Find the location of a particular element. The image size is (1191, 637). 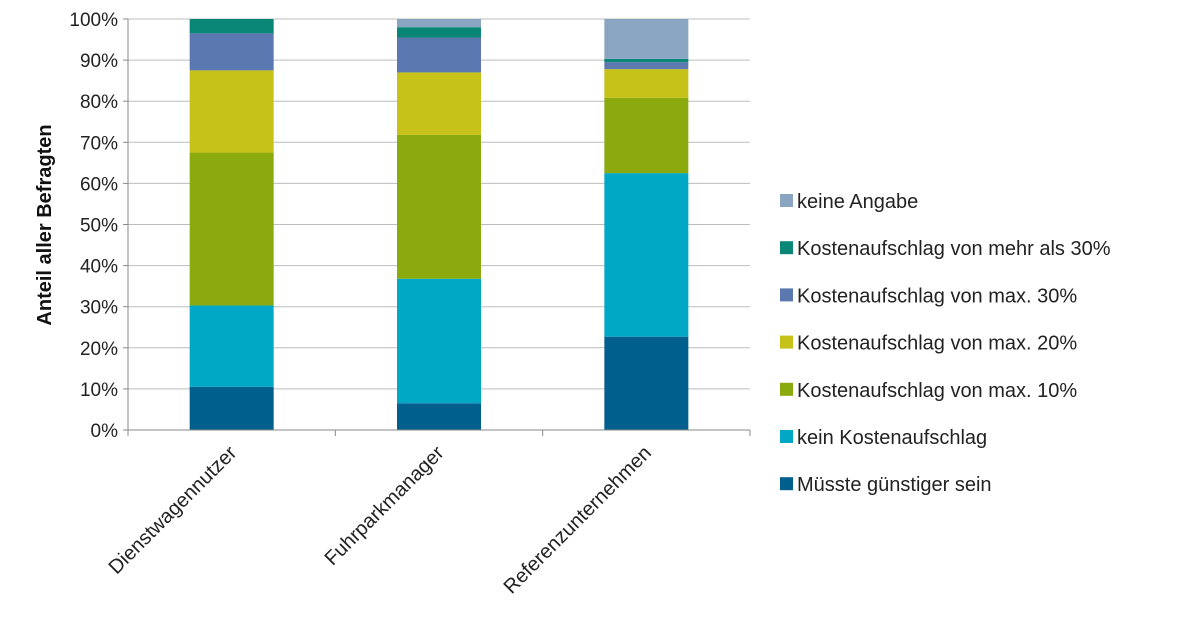

y-axis-title: Anteil aller Befragten is located at coordinates (45, 224).